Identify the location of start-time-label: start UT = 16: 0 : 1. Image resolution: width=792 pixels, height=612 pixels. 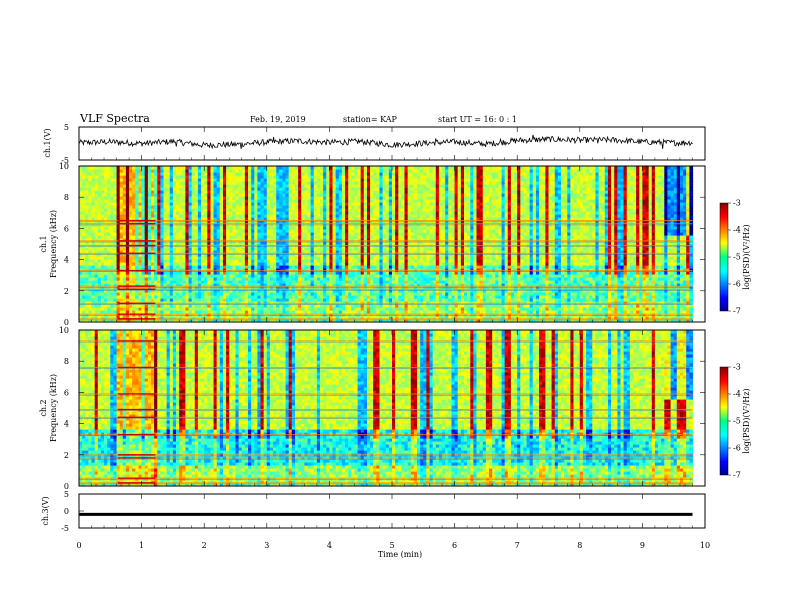
(477, 119).